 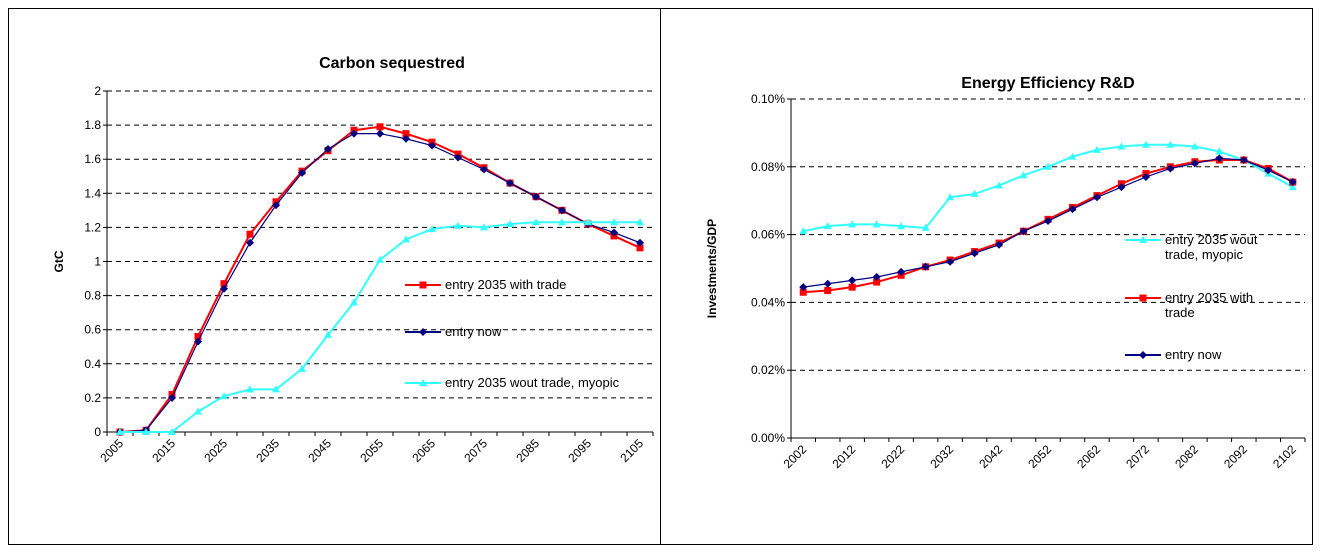 I want to click on y-tick-label: 0.10%, so click(x=768, y=99).